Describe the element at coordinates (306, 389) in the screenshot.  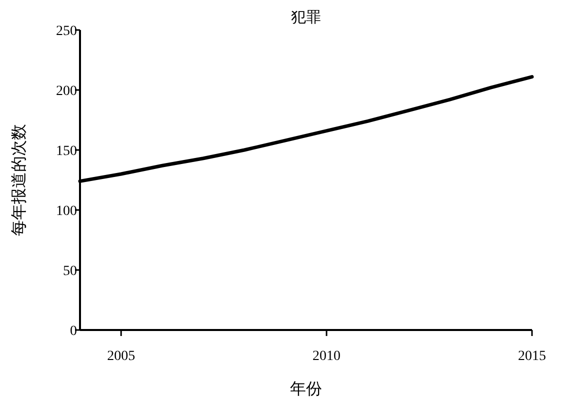
I see `x-axis-title: 年份` at that location.